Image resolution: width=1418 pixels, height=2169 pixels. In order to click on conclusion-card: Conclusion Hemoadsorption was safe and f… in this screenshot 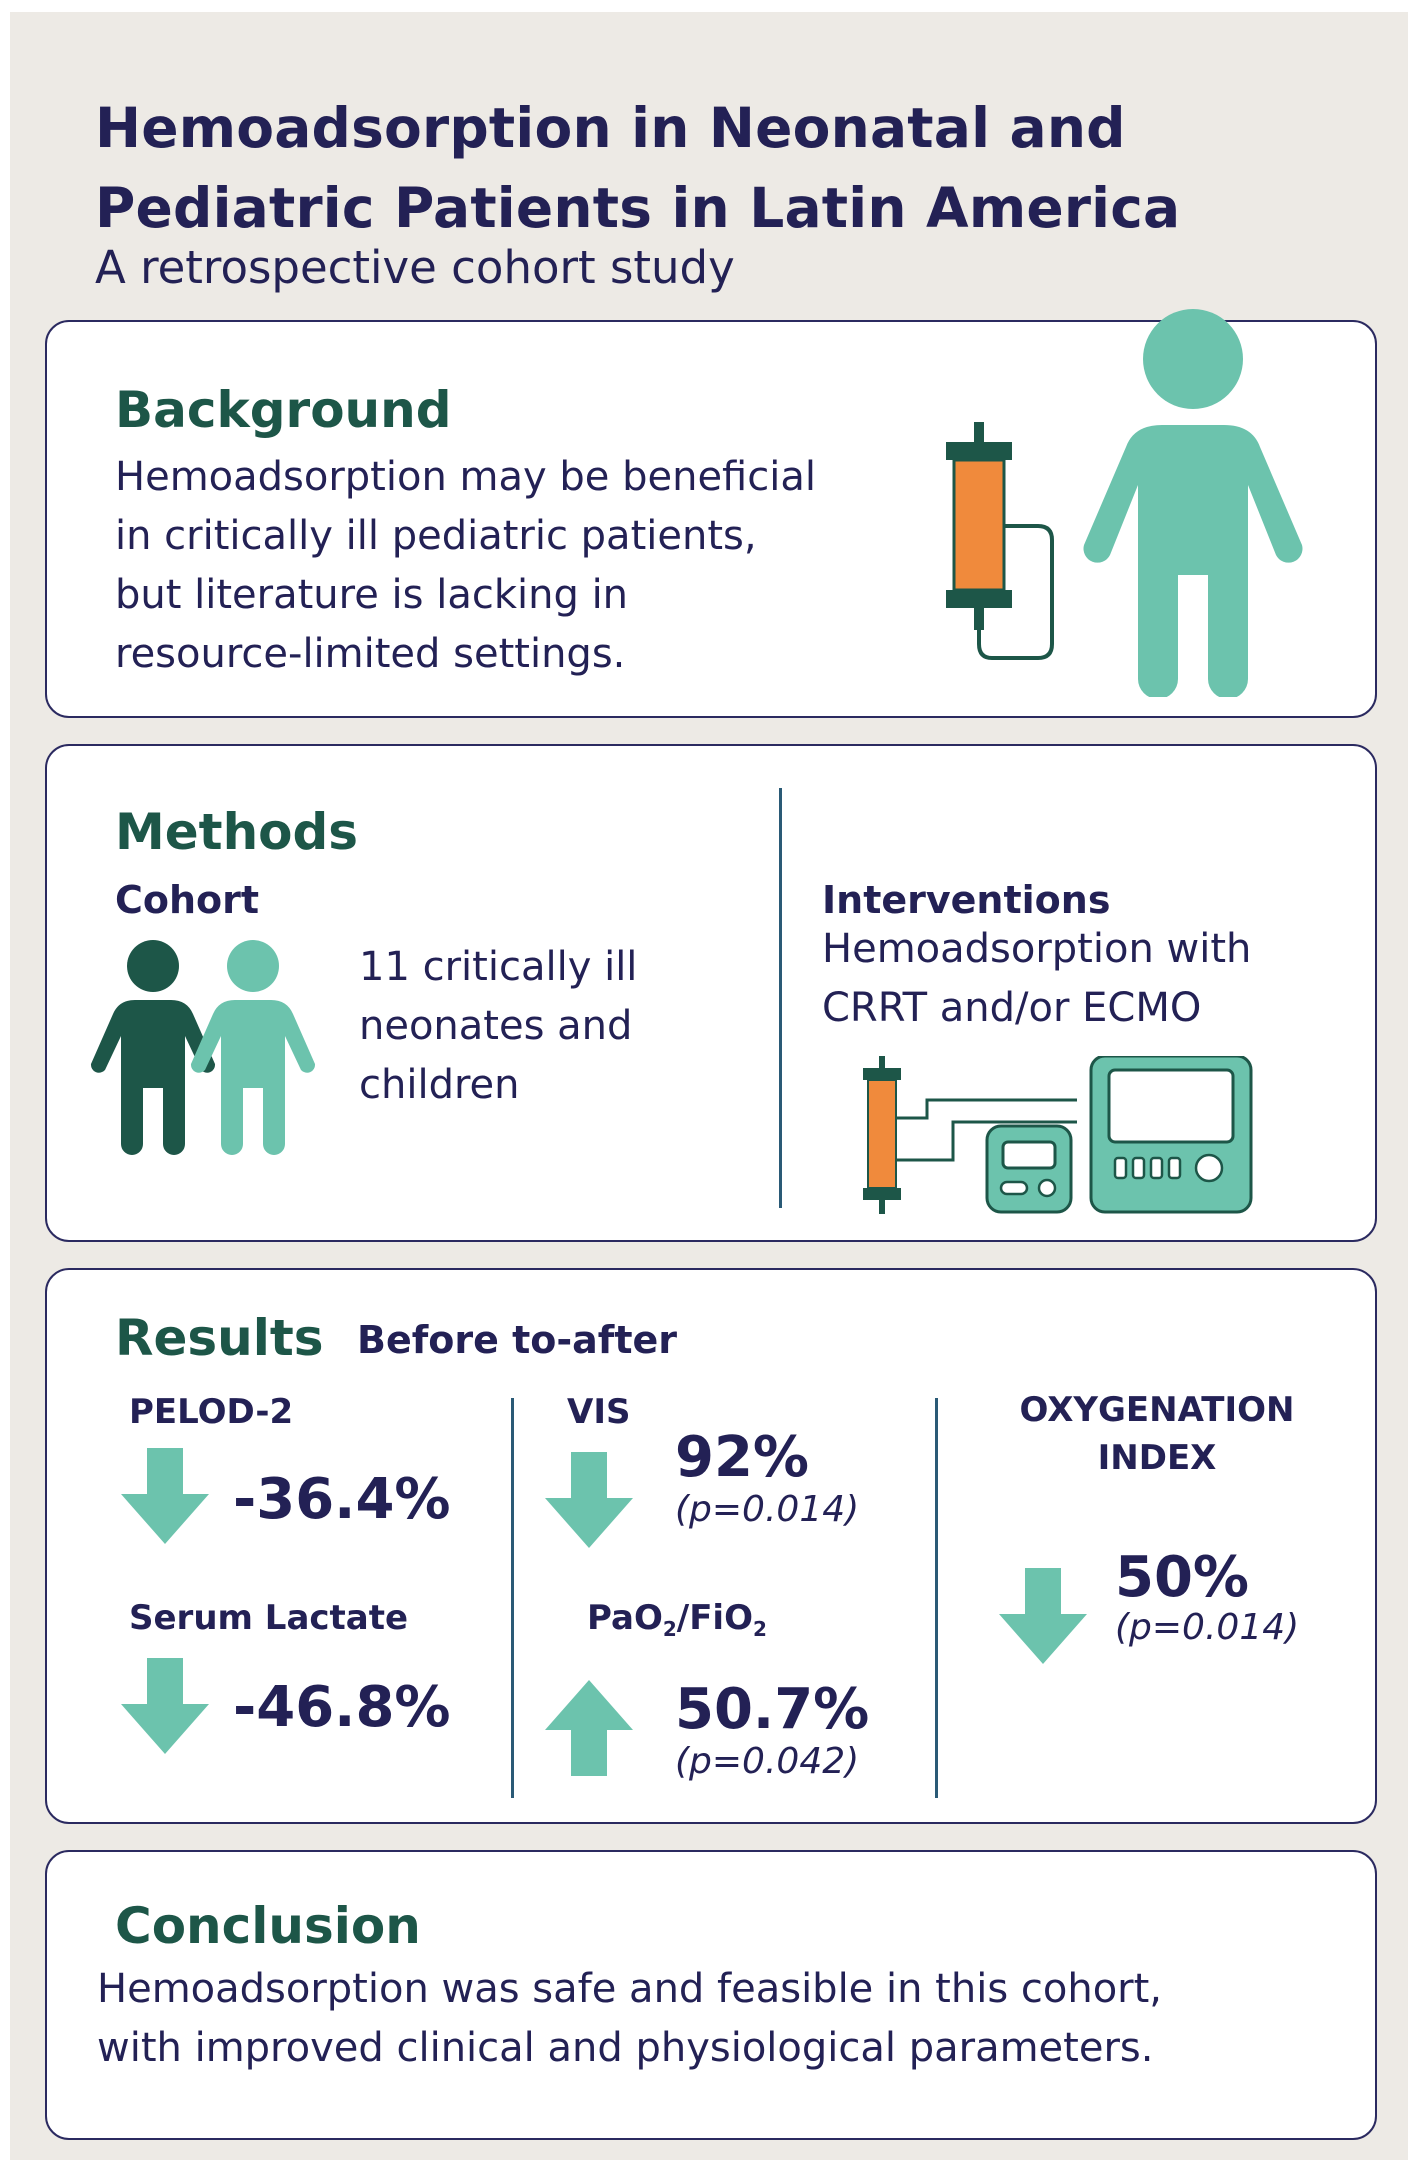, I will do `click(711, 1995)`.